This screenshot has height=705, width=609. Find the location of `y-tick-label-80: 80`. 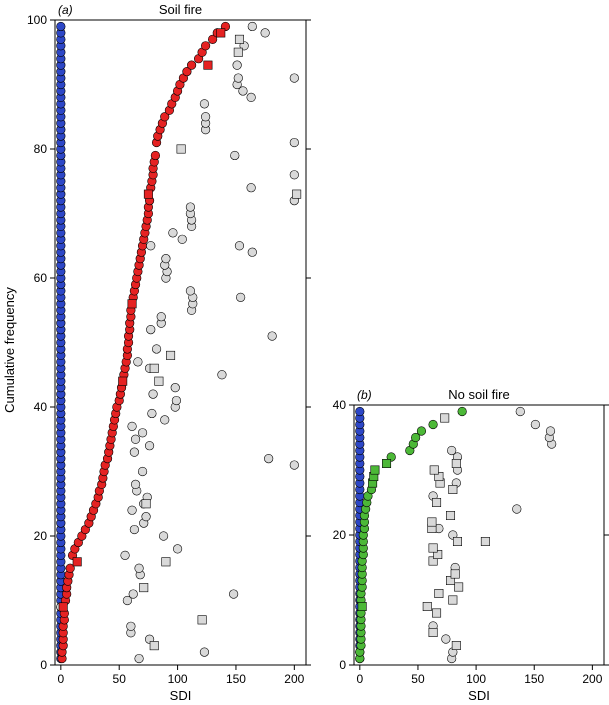

y-tick-label-80: 80 is located at coordinates (41, 149).